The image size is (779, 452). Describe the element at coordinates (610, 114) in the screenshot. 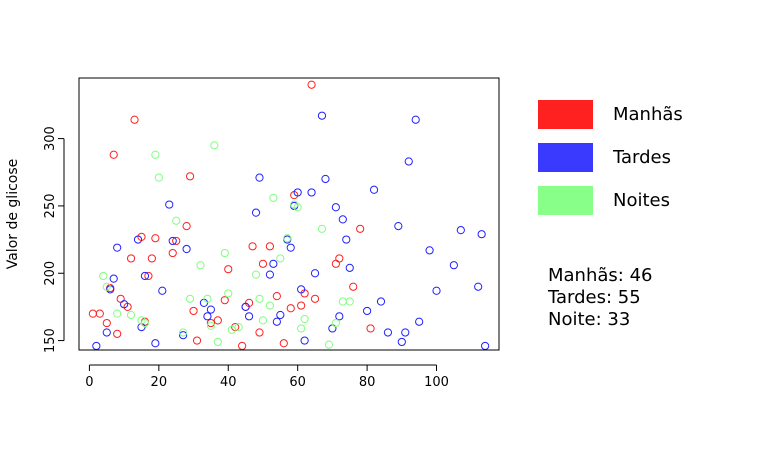

I see `legend-item: Manhãs` at that location.